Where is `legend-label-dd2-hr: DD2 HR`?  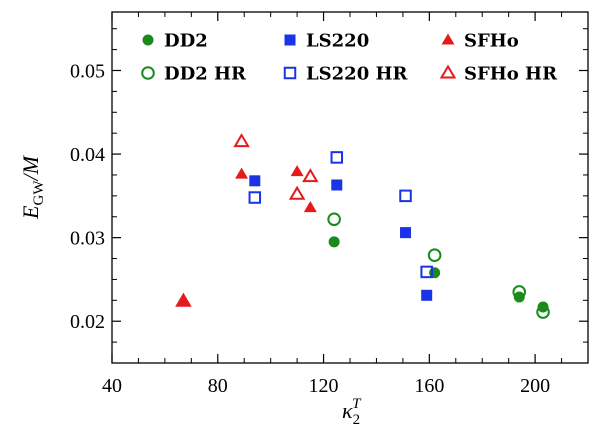
legend-label-dd2-hr: DD2 HR is located at coordinates (205, 74).